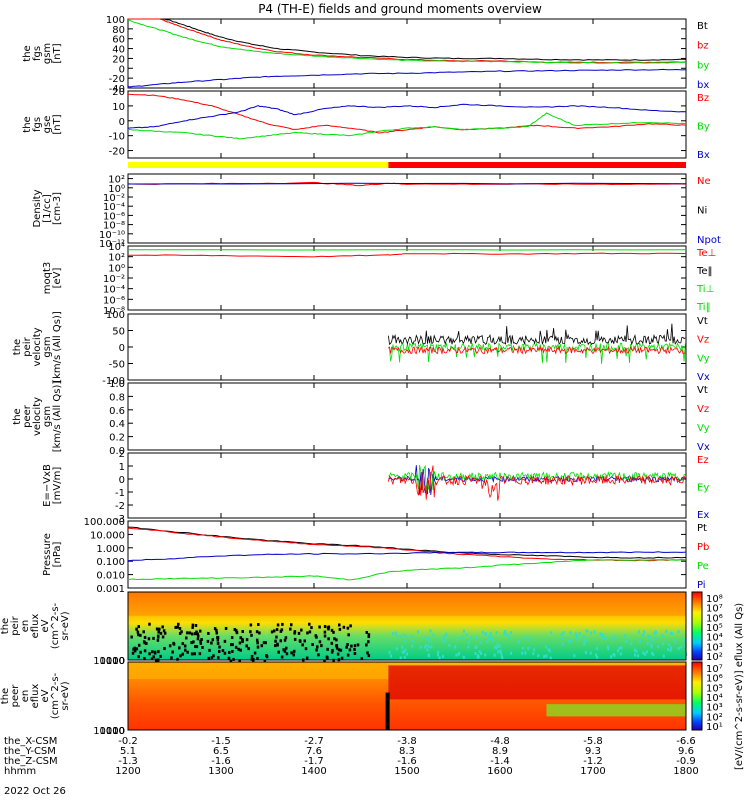  Describe the element at coordinates (30, 741) in the screenshot. I see `x-row-label: the_X-CSM` at that location.